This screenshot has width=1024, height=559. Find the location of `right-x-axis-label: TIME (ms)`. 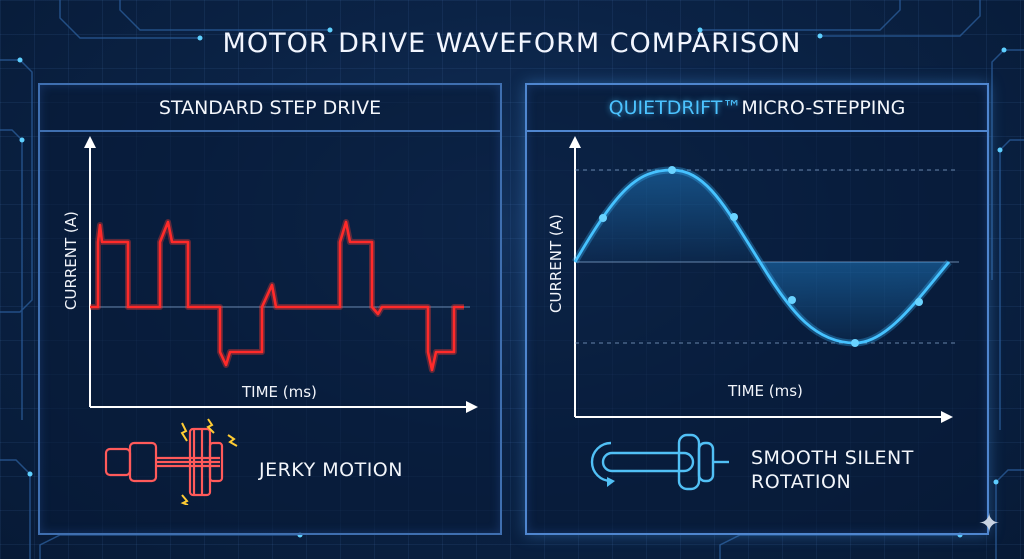

right-x-axis-label: TIME (ms) is located at coordinates (765, 391).